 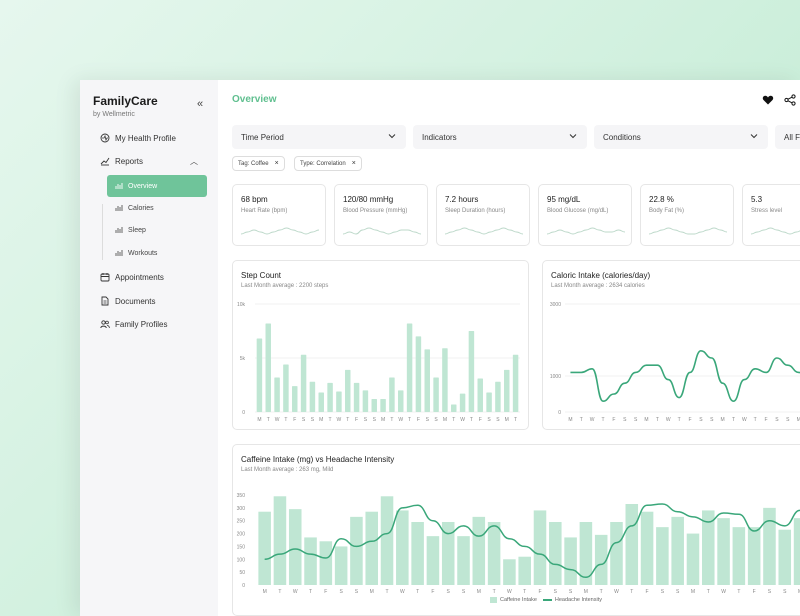 I want to click on sparkline, so click(x=688, y=231).